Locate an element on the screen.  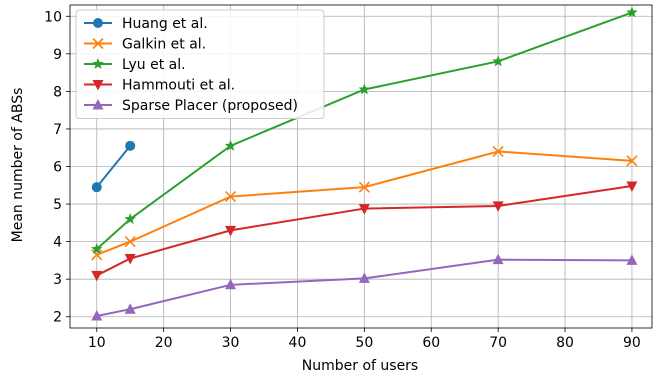
y-tick-label: 7 is located at coordinates (57, 130).